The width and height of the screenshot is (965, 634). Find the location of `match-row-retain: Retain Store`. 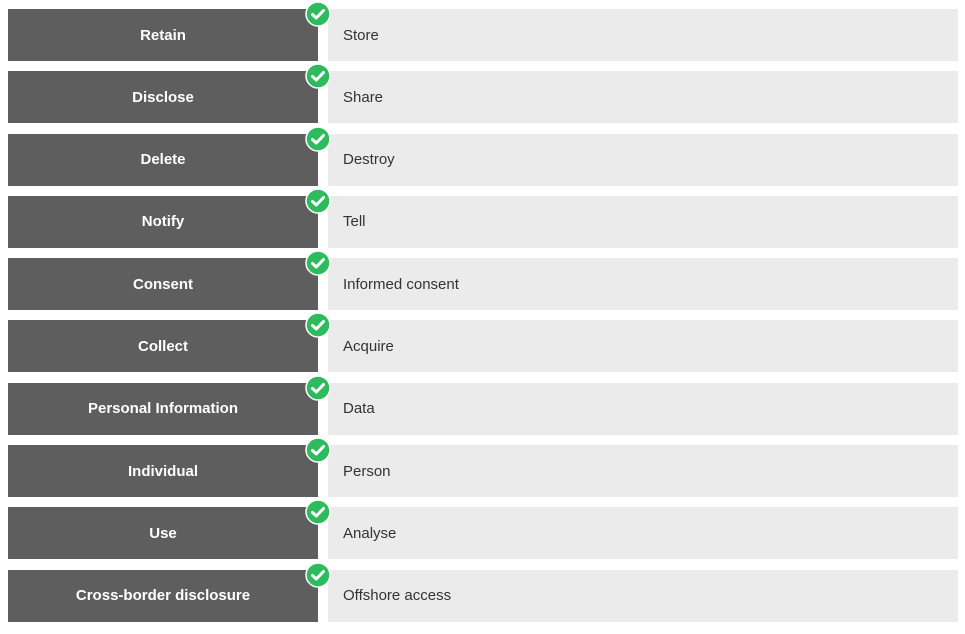

match-row-retain: Retain Store is located at coordinates (483, 31).